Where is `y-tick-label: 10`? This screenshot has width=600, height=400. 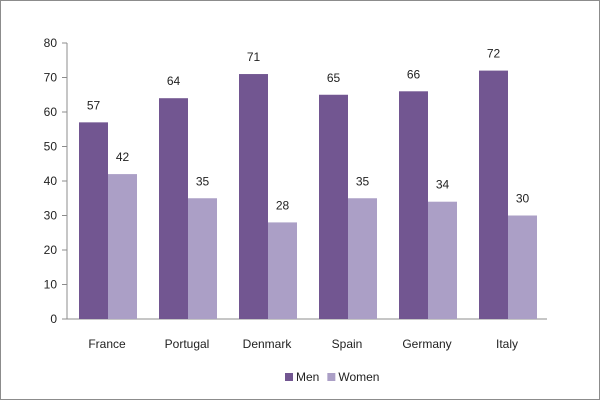 y-tick-label: 10 is located at coordinates (51, 285).